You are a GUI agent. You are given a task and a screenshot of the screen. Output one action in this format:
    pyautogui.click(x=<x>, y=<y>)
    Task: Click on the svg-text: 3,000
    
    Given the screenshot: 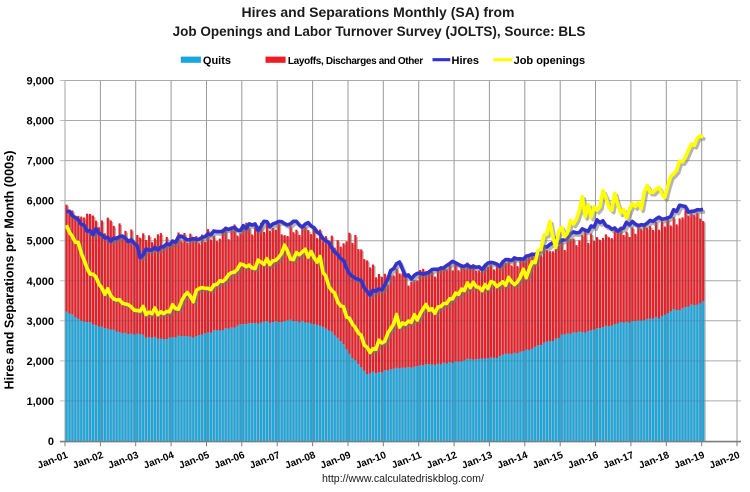 What is the action you would take?
    pyautogui.click(x=40, y=322)
    